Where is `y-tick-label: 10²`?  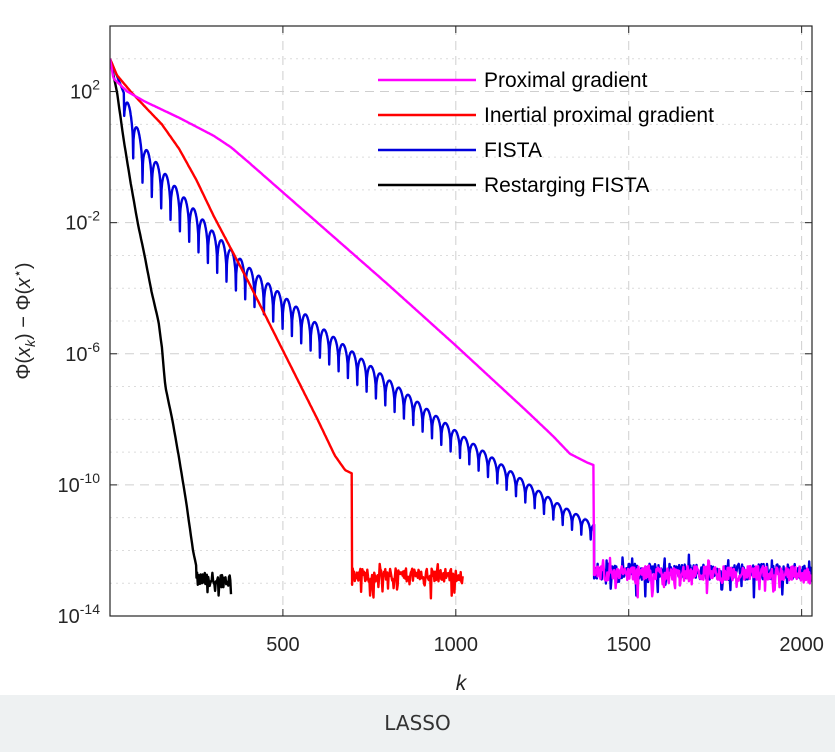
y-tick-label: 10² is located at coordinates (85, 90).